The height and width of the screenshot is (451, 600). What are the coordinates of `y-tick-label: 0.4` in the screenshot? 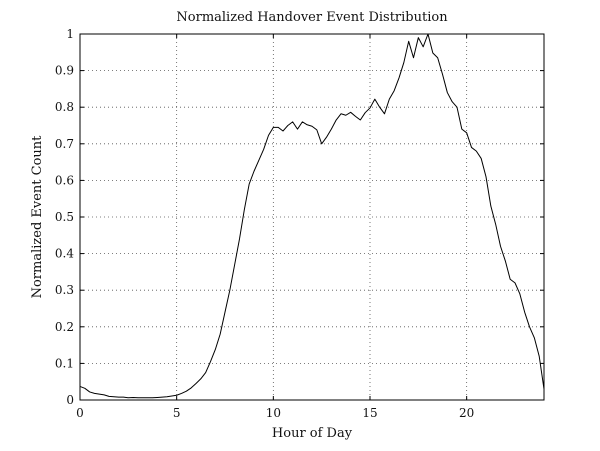 It's located at (64, 254).